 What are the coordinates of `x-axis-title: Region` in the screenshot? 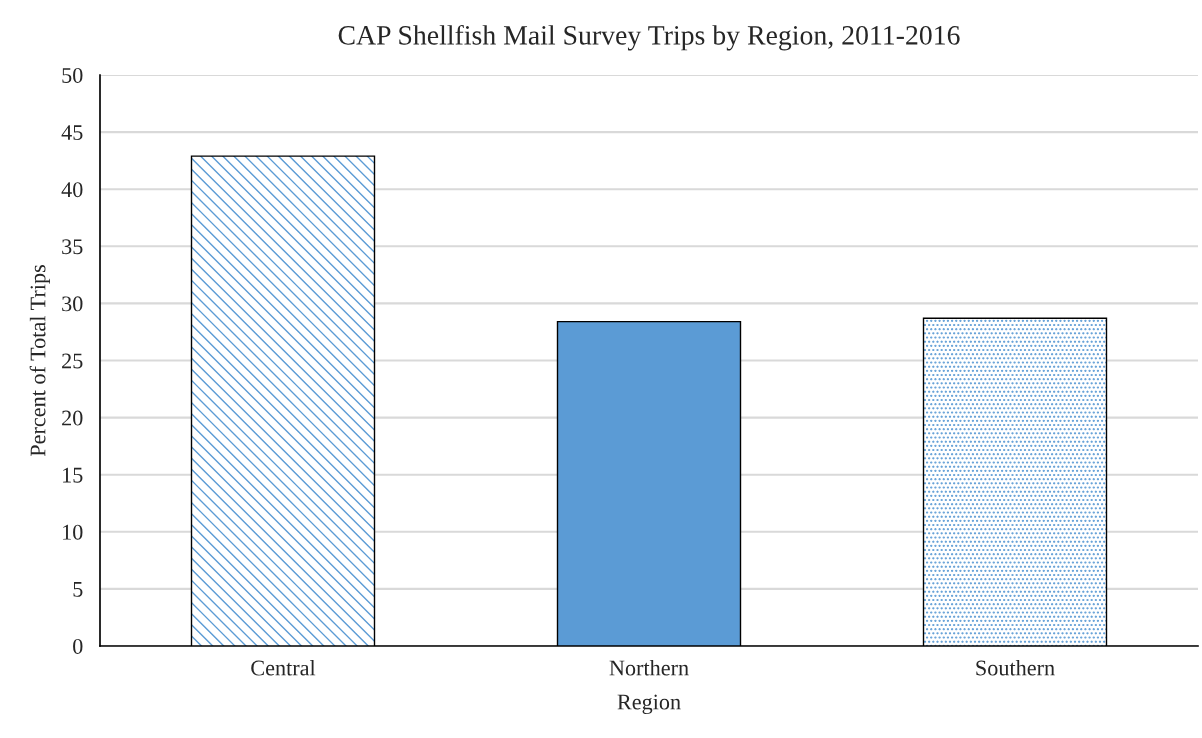 It's located at (649, 704).